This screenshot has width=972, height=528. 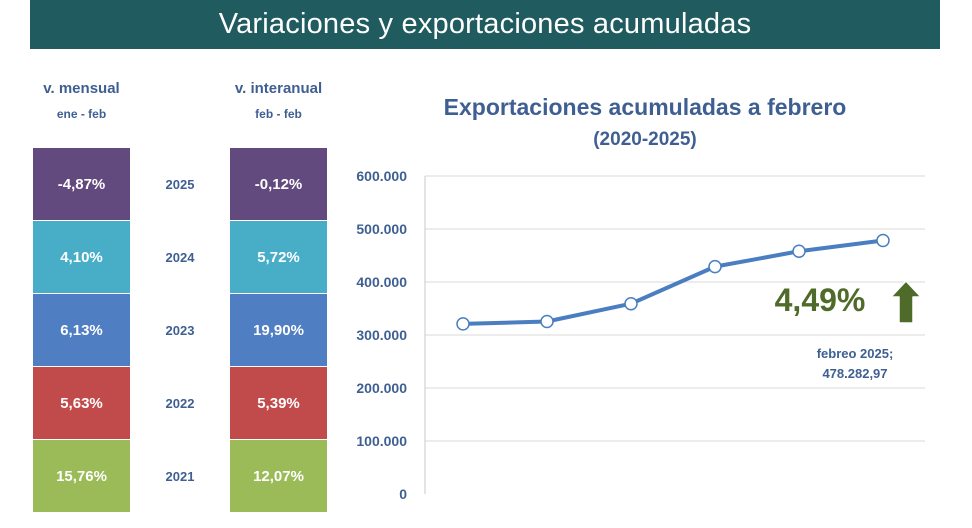 What do you see at coordinates (855, 373) in the screenshot?
I see `annotation-line2: 478.282,97` at bounding box center [855, 373].